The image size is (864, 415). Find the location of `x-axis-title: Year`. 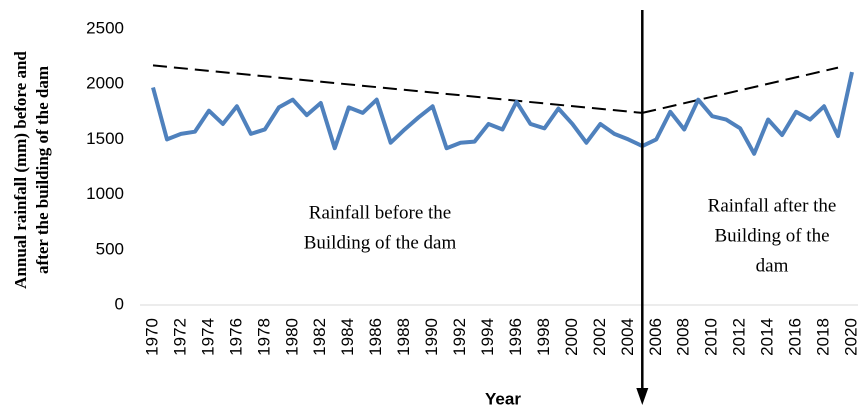

x-axis-title: Year is located at coordinates (503, 398).